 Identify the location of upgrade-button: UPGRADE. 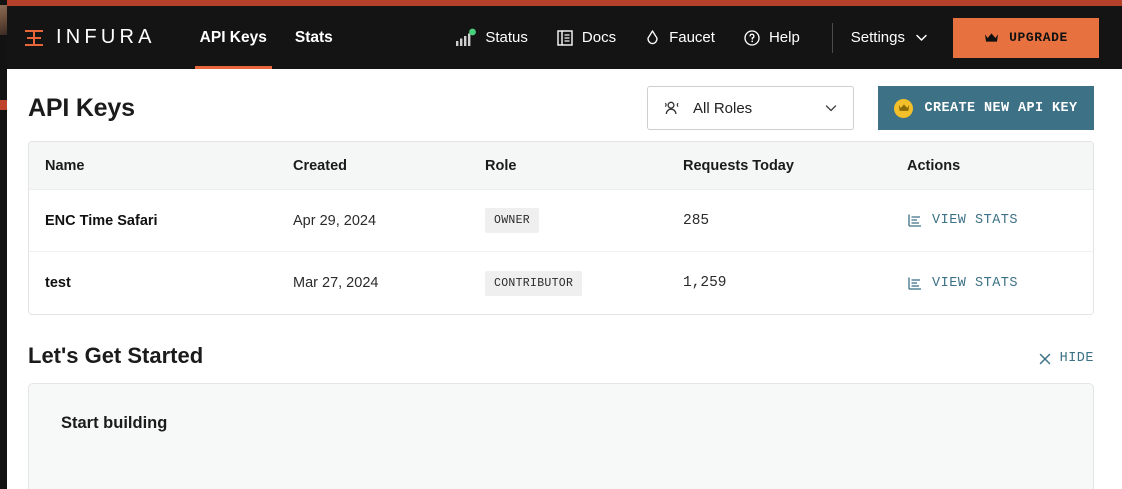
(1026, 37).